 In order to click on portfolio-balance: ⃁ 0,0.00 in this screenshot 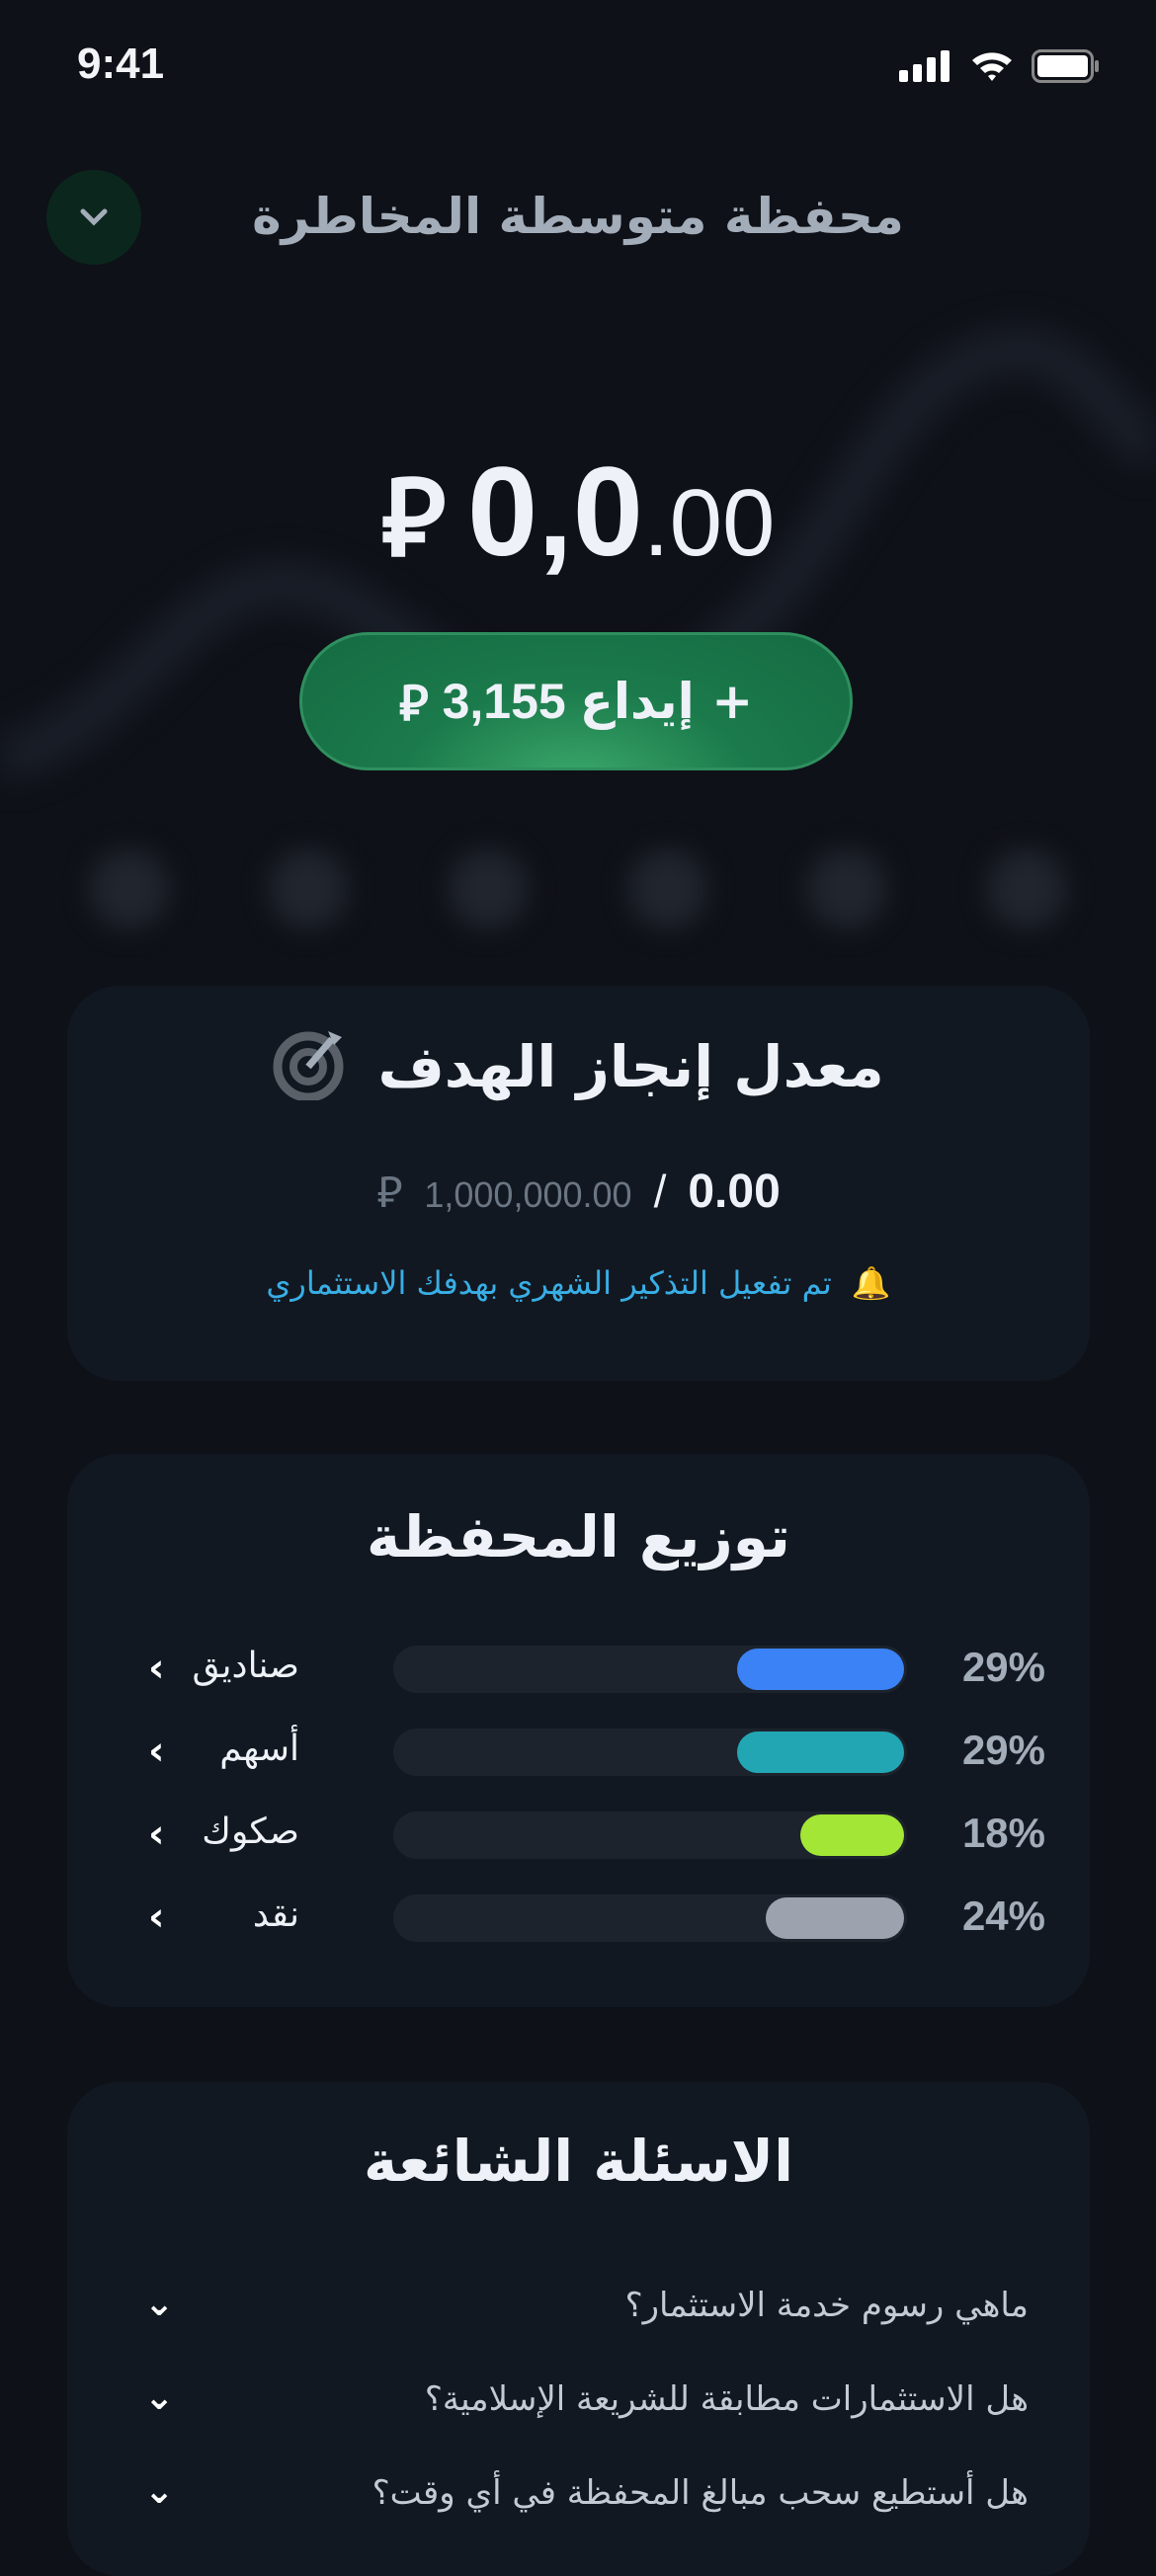, I will do `click(578, 513)`.